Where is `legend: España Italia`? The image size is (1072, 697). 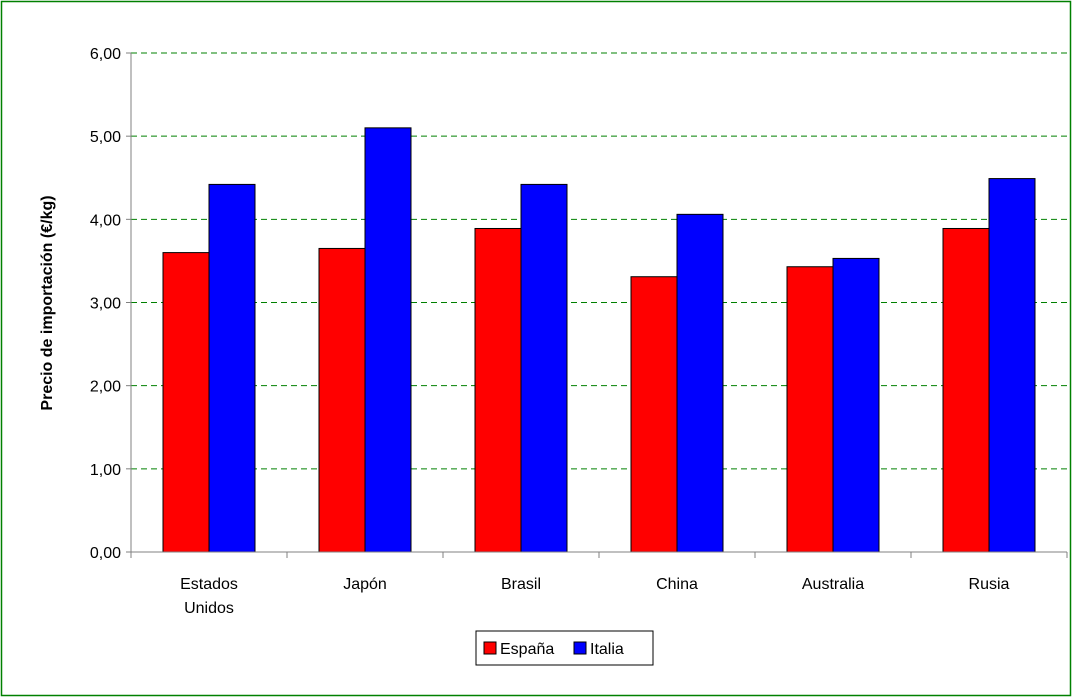 legend: España Italia is located at coordinates (564, 648).